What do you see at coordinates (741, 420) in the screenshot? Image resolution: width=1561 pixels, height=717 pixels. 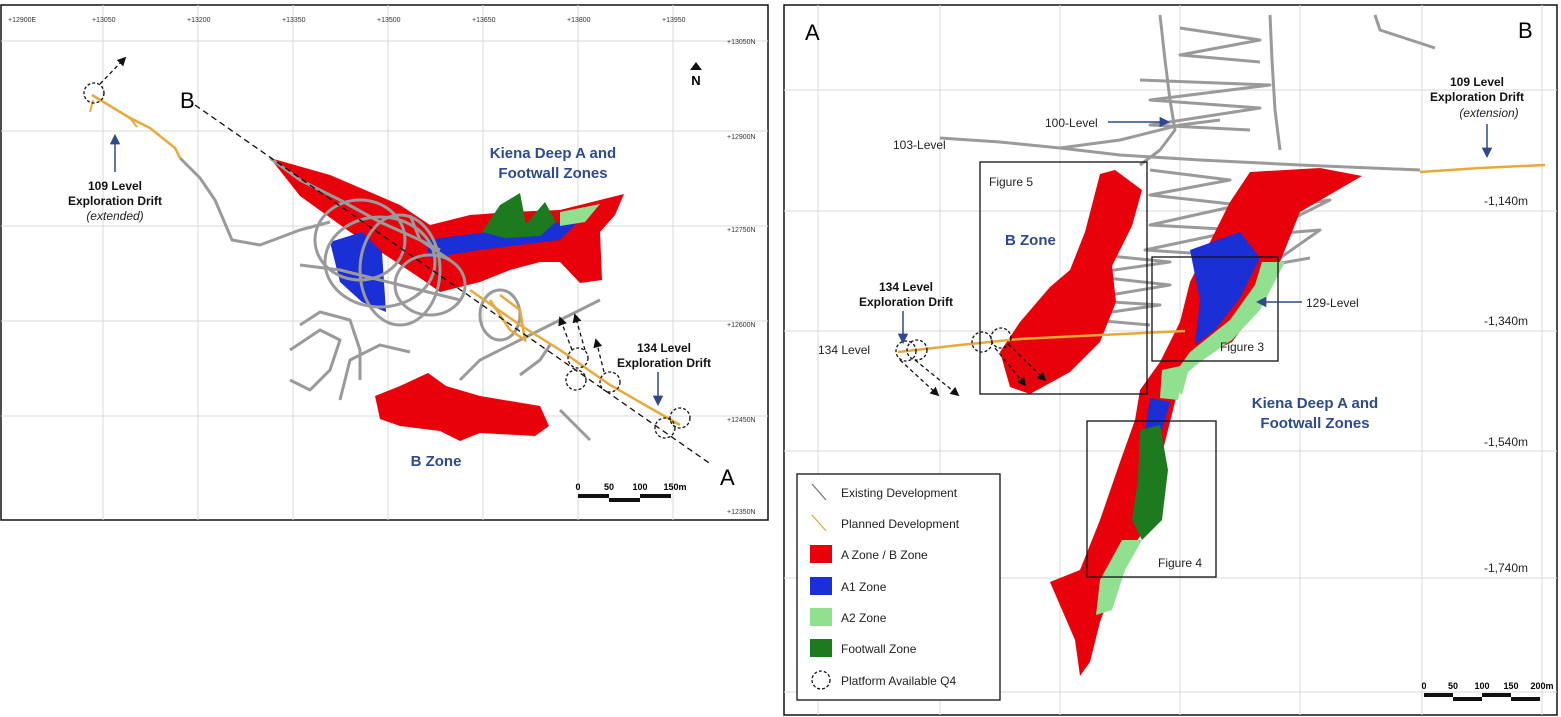 I see `label: +12450N` at bounding box center [741, 420].